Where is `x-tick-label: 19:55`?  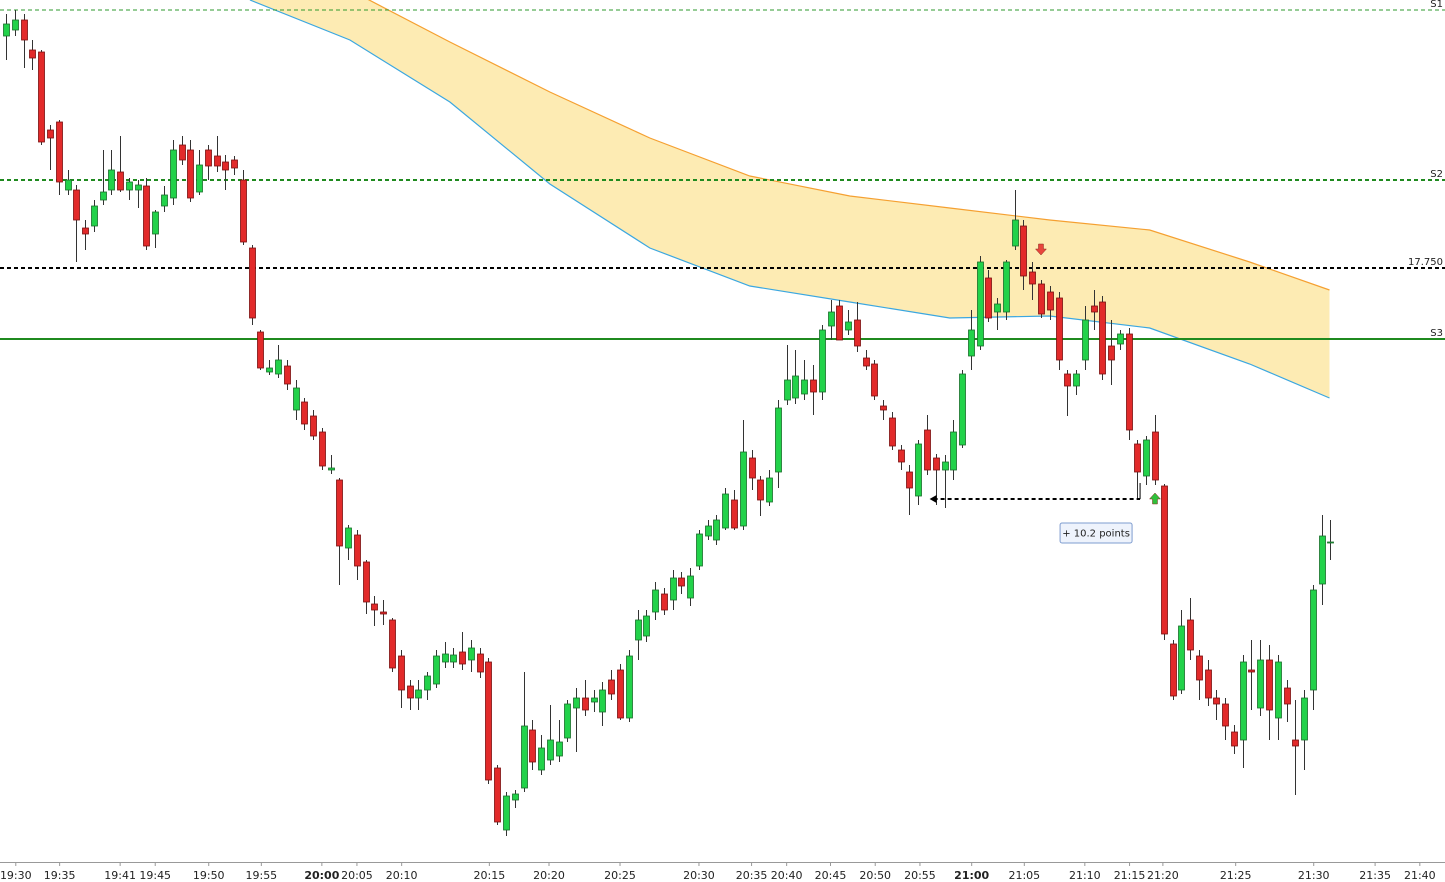
x-tick-label: 19:55 is located at coordinates (261, 875).